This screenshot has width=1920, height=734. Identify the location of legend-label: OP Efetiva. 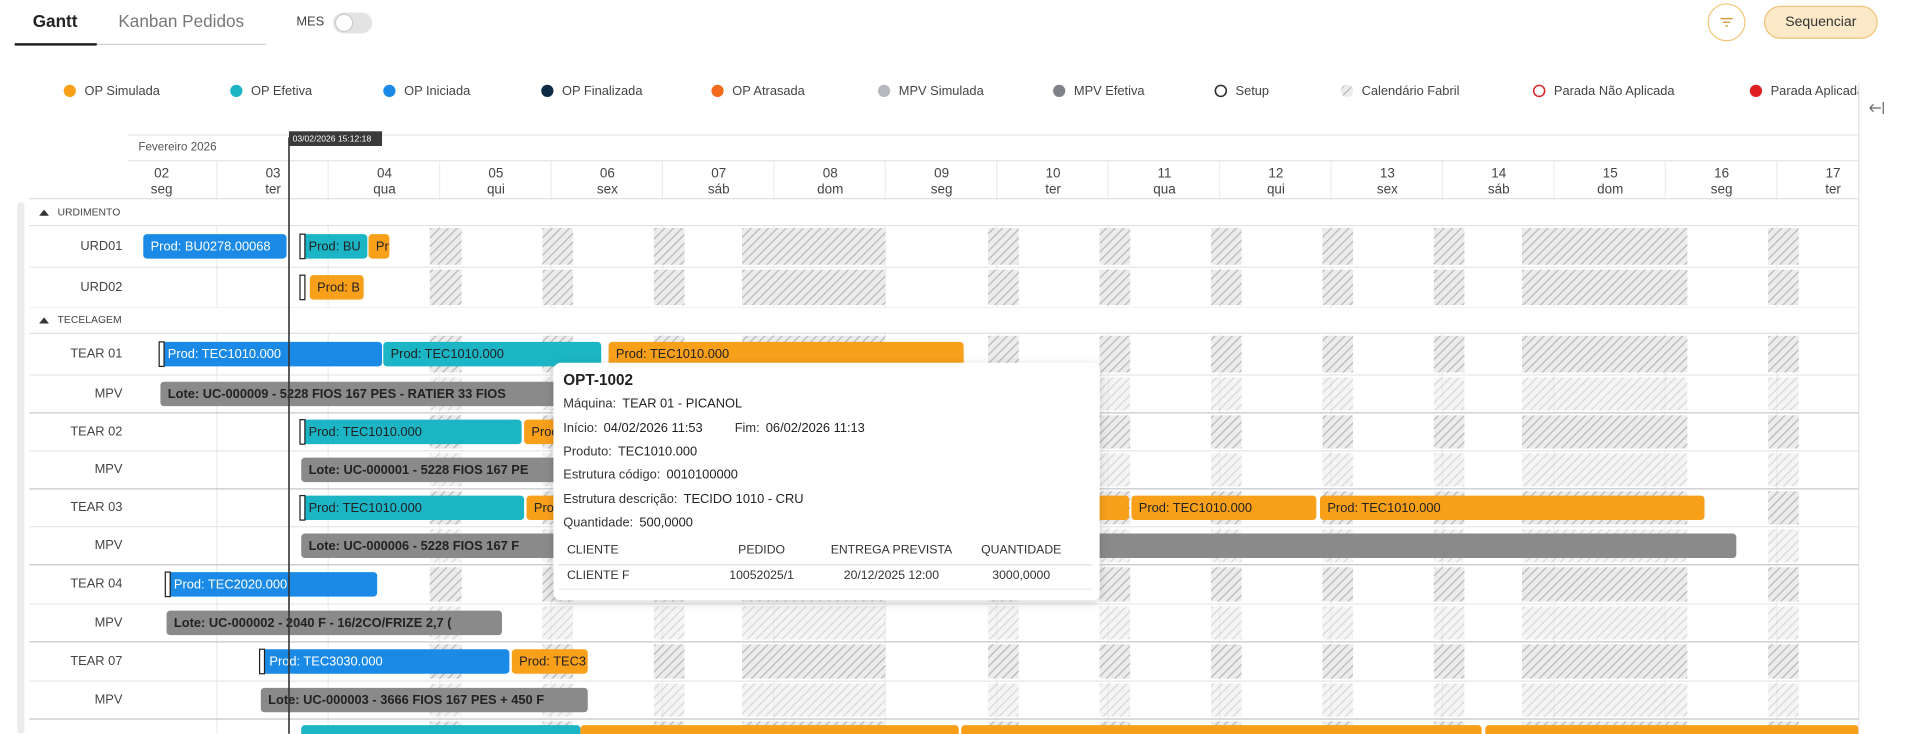
(282, 90).